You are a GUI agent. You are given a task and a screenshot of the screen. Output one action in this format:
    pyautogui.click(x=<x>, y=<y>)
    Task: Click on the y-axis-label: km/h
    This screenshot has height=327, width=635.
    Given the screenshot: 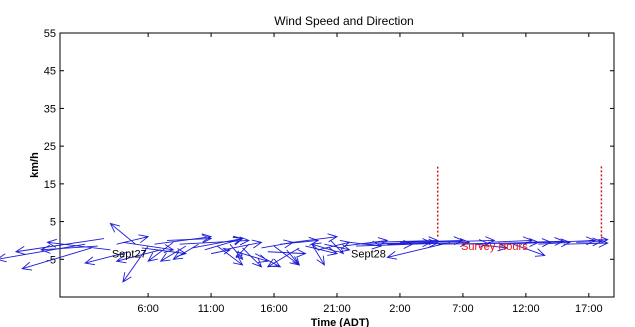 What is the action you would take?
    pyautogui.click(x=35, y=165)
    